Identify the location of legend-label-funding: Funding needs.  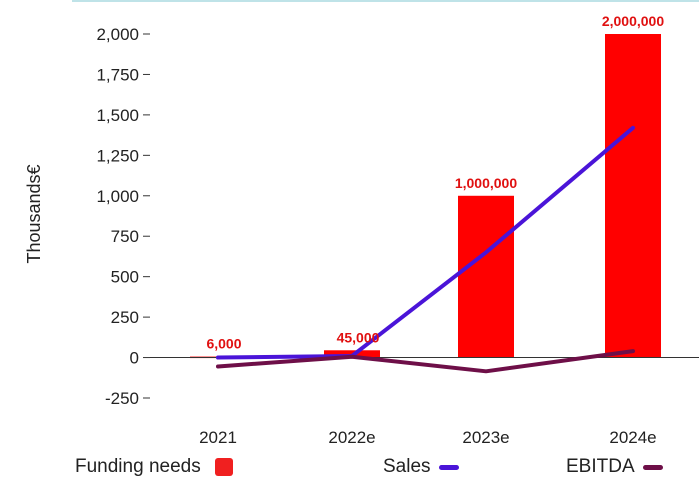
(138, 466).